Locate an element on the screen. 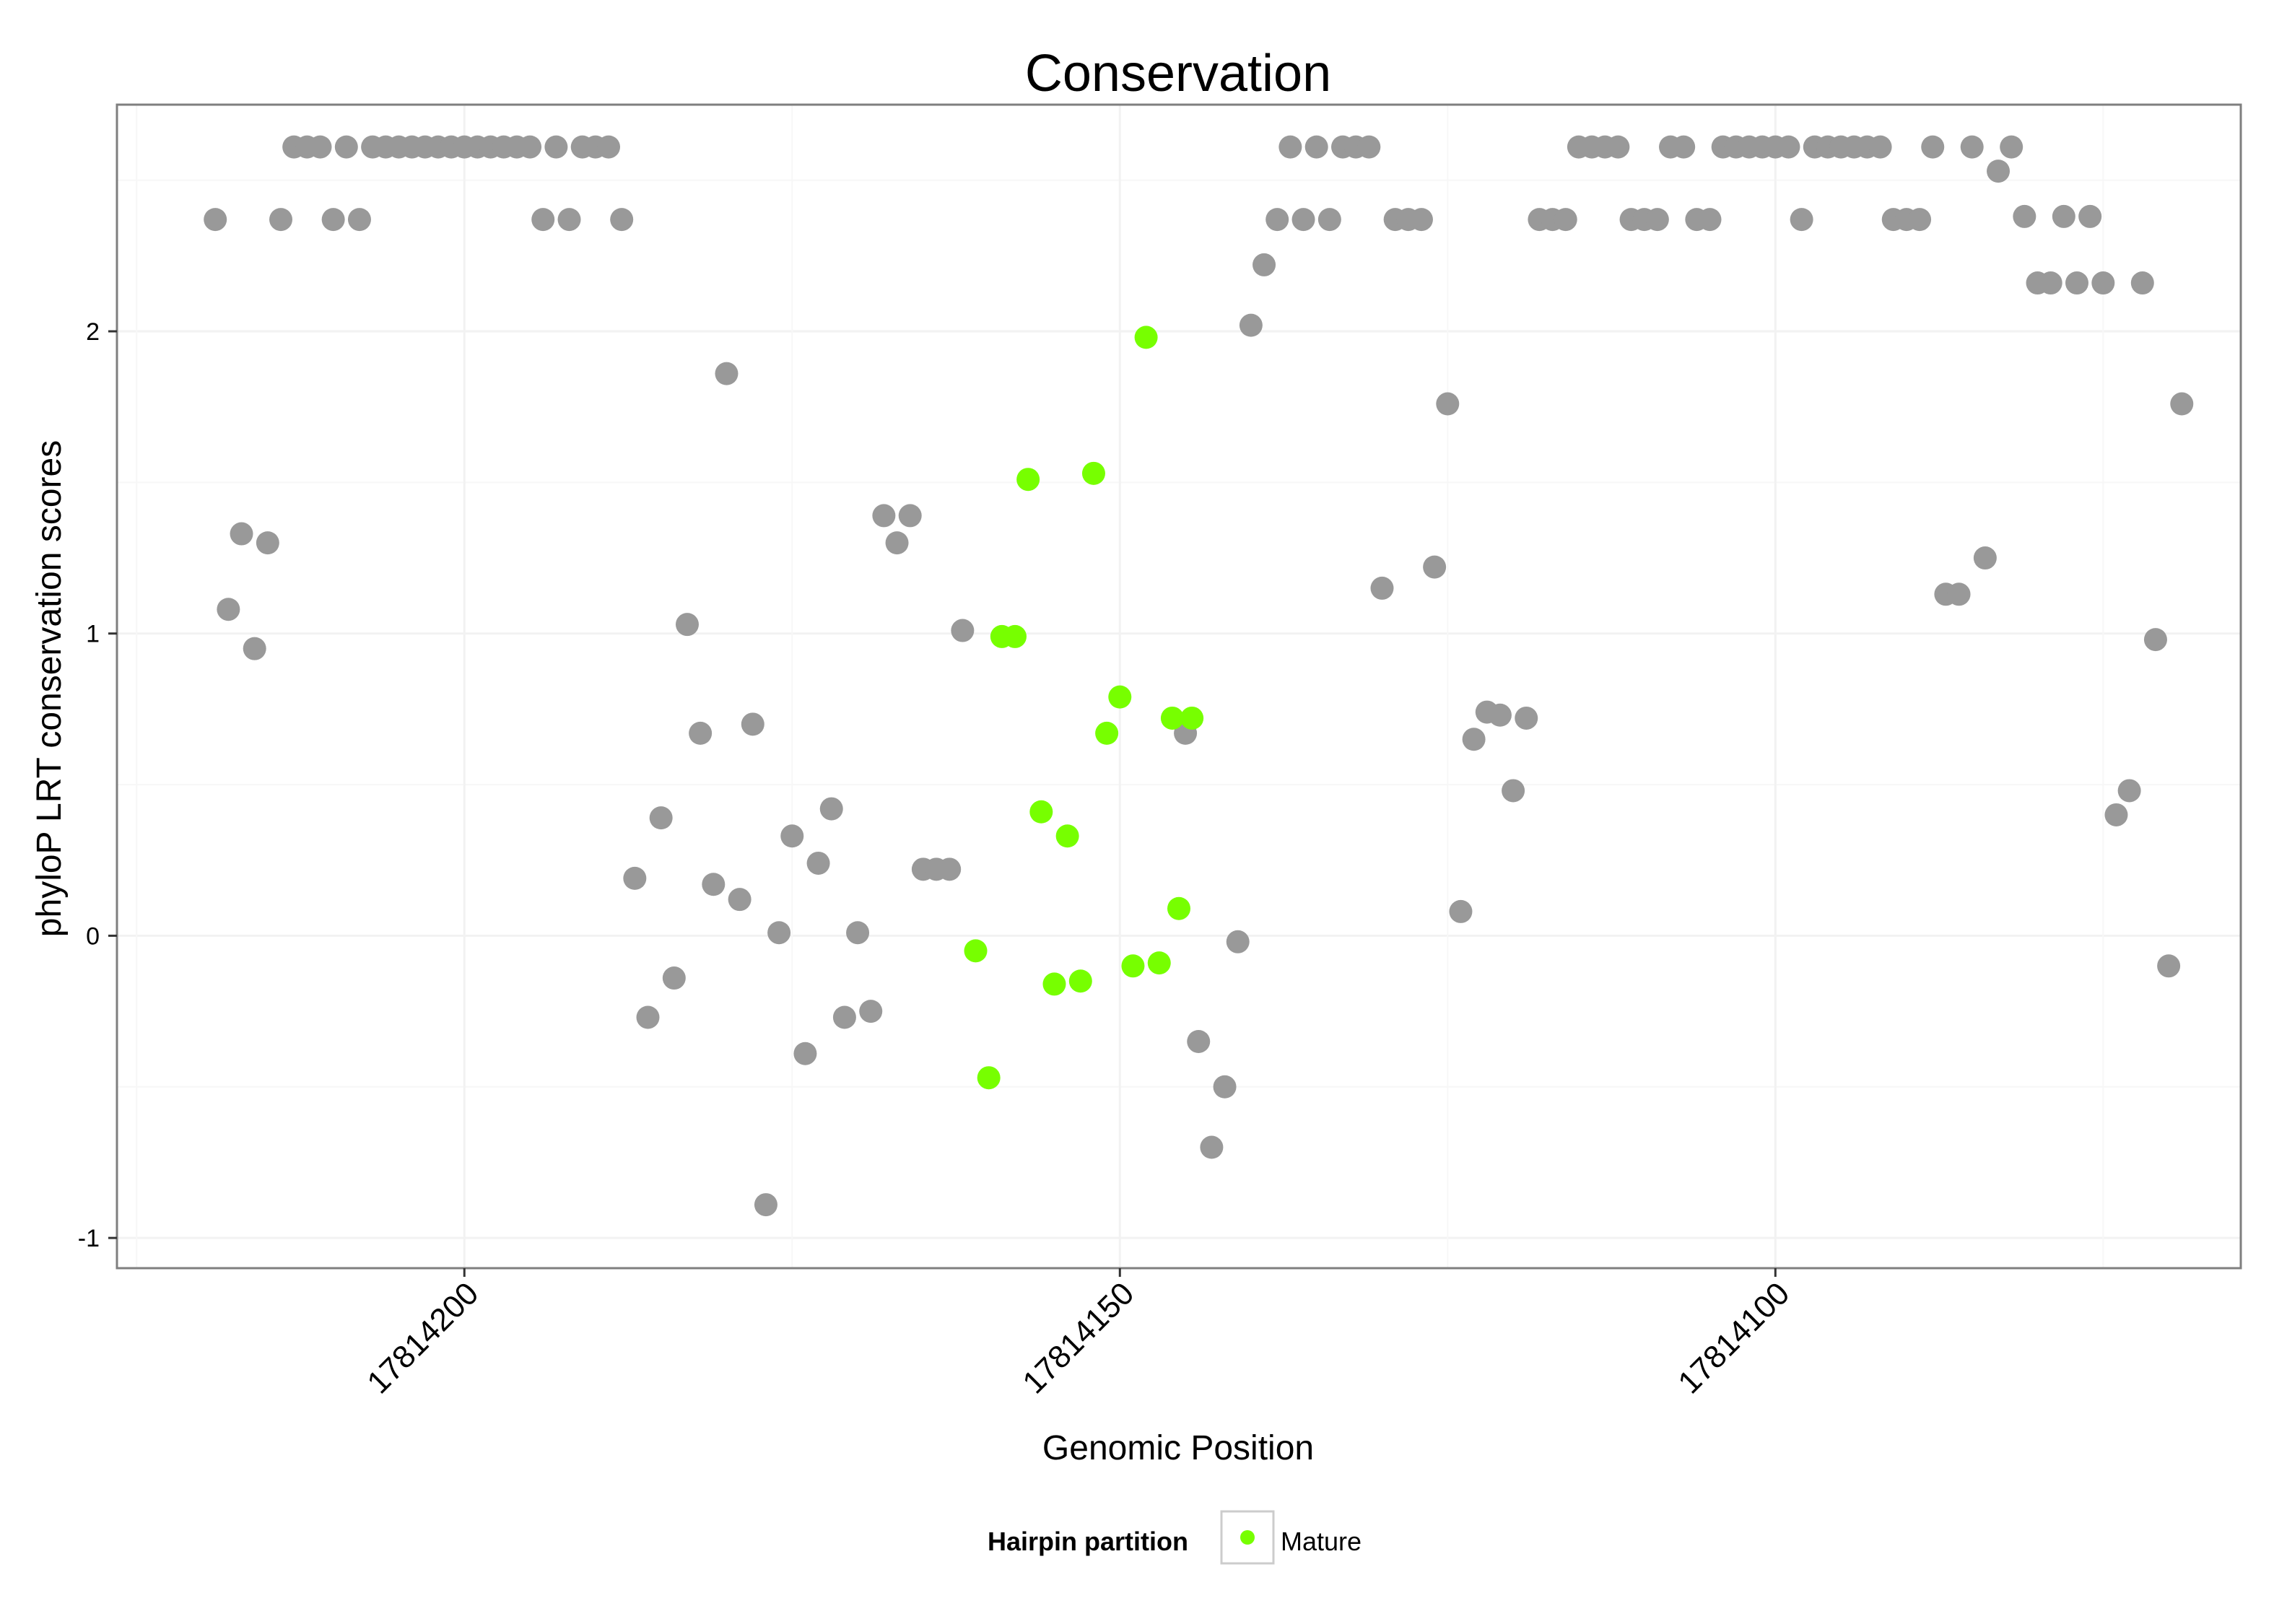  legend-label-mature: Mature is located at coordinates (1322, 1541).